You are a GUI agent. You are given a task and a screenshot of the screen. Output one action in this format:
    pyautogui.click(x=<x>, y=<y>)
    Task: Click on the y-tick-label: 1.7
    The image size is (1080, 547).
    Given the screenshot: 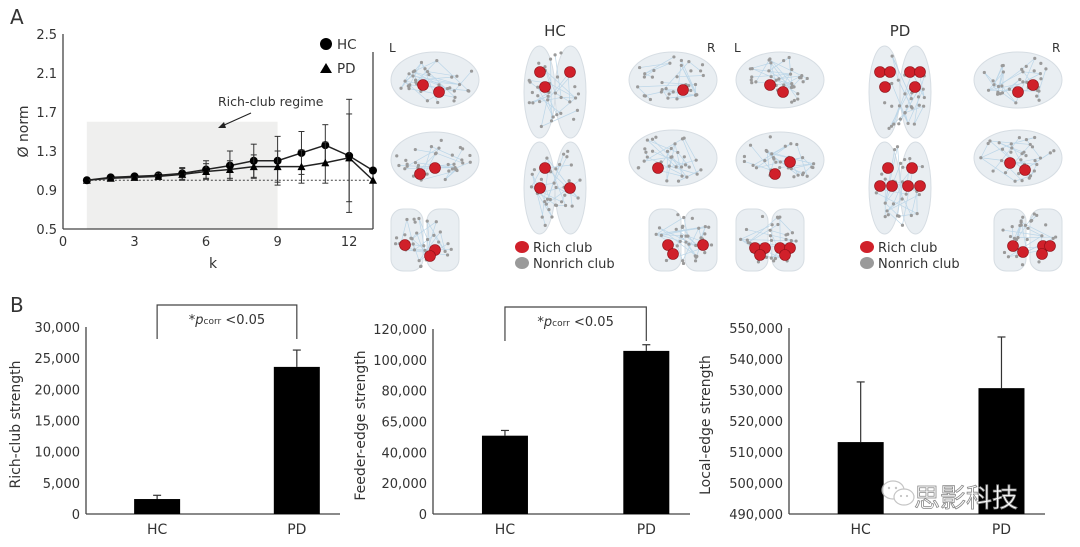 What is the action you would take?
    pyautogui.click(x=46, y=113)
    